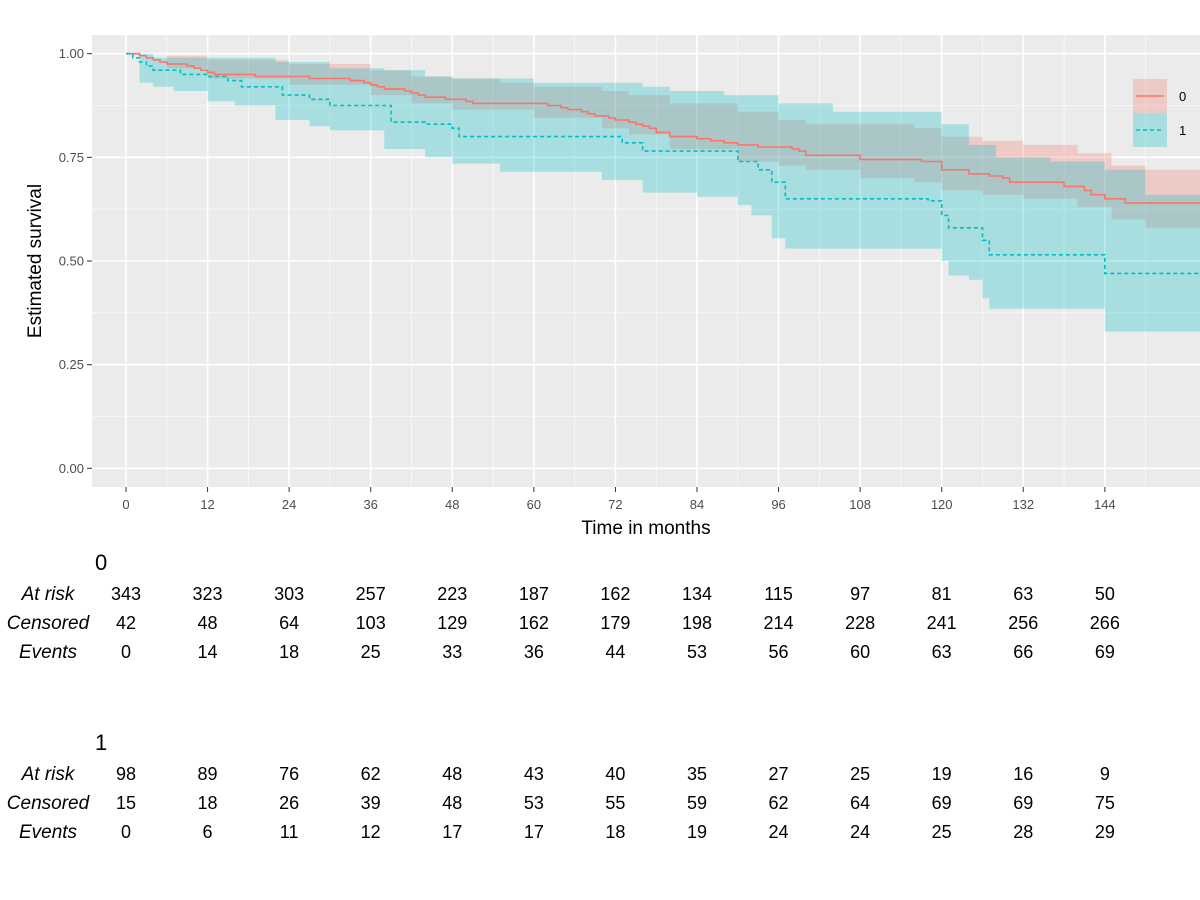 This screenshot has height=900, width=1200. What do you see at coordinates (615, 504) in the screenshot?
I see `x-tick-label: 72` at bounding box center [615, 504].